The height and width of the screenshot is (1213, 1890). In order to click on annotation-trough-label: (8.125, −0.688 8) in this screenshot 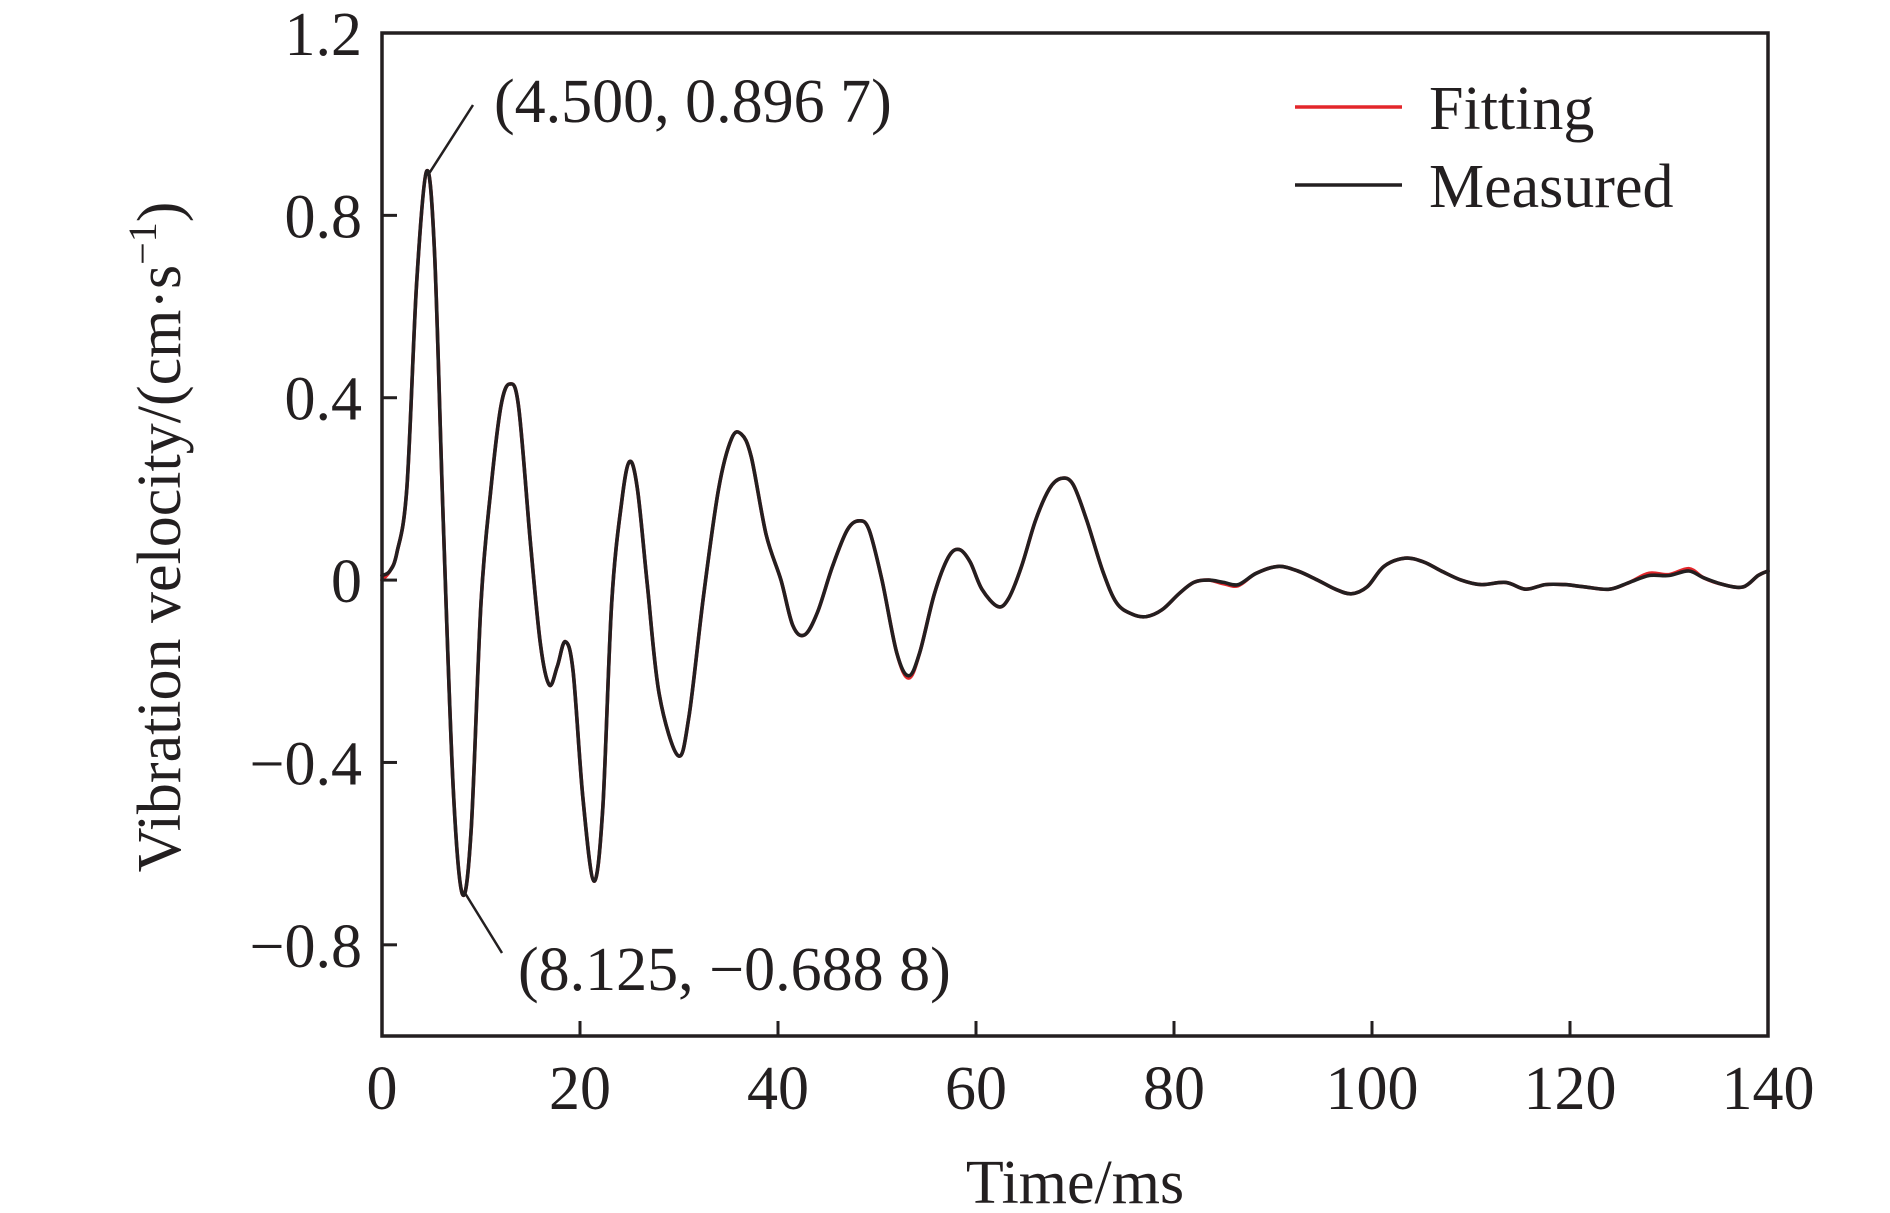, I will do `click(734, 970)`.